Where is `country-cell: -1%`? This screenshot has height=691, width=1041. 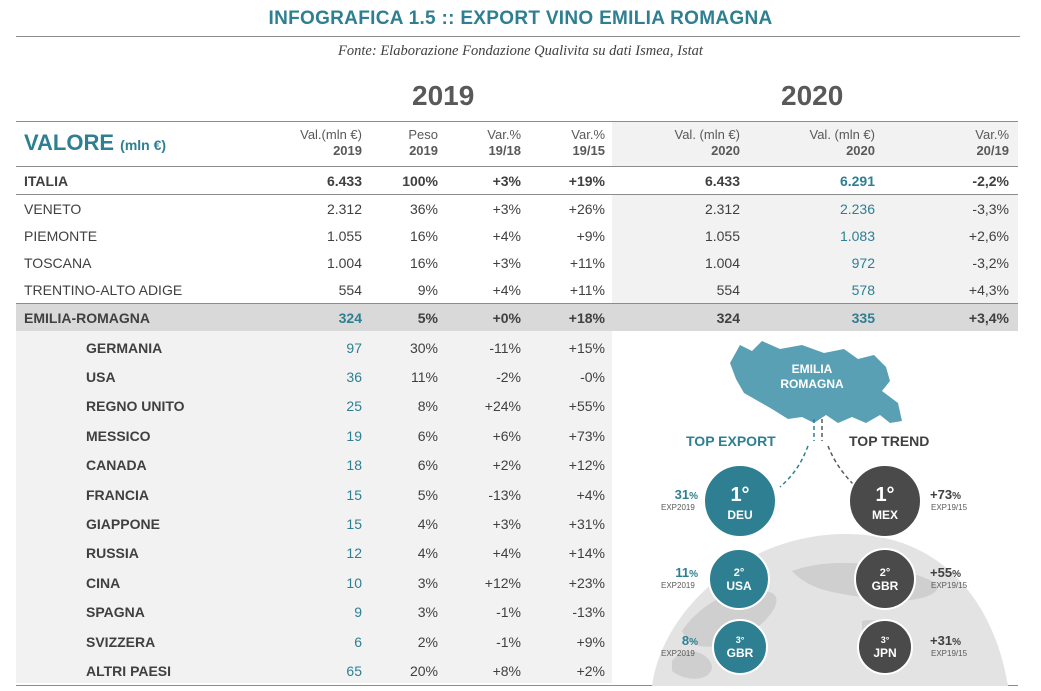
country-cell: -1% is located at coordinates (508, 641).